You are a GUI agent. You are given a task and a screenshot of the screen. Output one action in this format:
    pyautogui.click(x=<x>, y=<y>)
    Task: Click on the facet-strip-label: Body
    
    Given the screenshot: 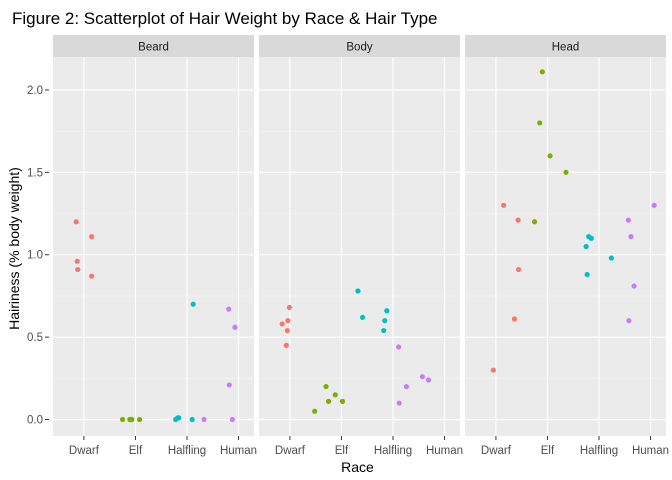 What is the action you would take?
    pyautogui.click(x=359, y=48)
    